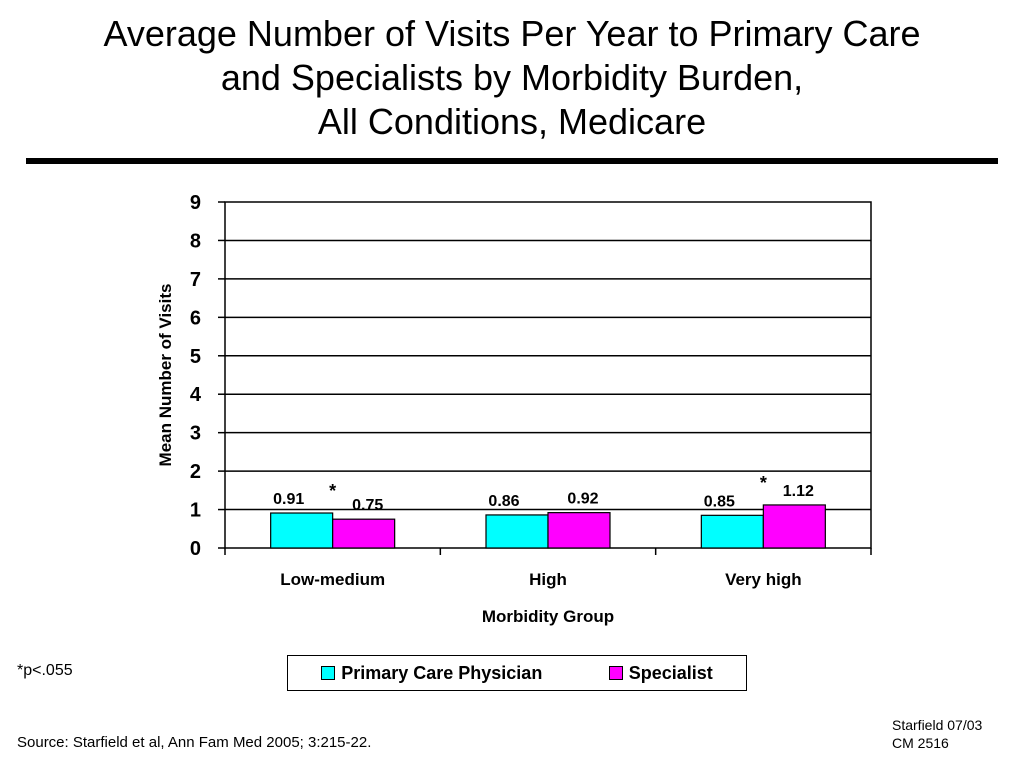 The width and height of the screenshot is (1024, 768). Describe the element at coordinates (512, 121) in the screenshot. I see `title-line-3: All Conditions, Medicare` at that location.